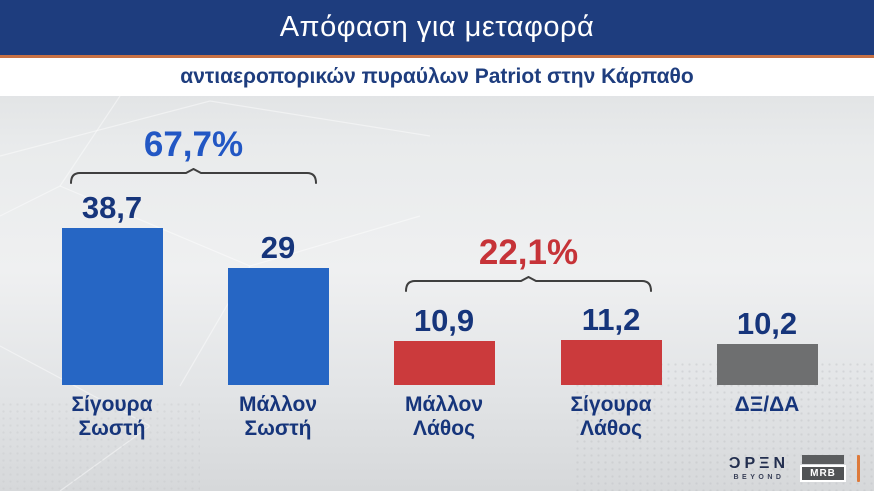 This screenshot has height=491, width=874. I want to click on group-annotation-correct: 67,7%, so click(193, 155).